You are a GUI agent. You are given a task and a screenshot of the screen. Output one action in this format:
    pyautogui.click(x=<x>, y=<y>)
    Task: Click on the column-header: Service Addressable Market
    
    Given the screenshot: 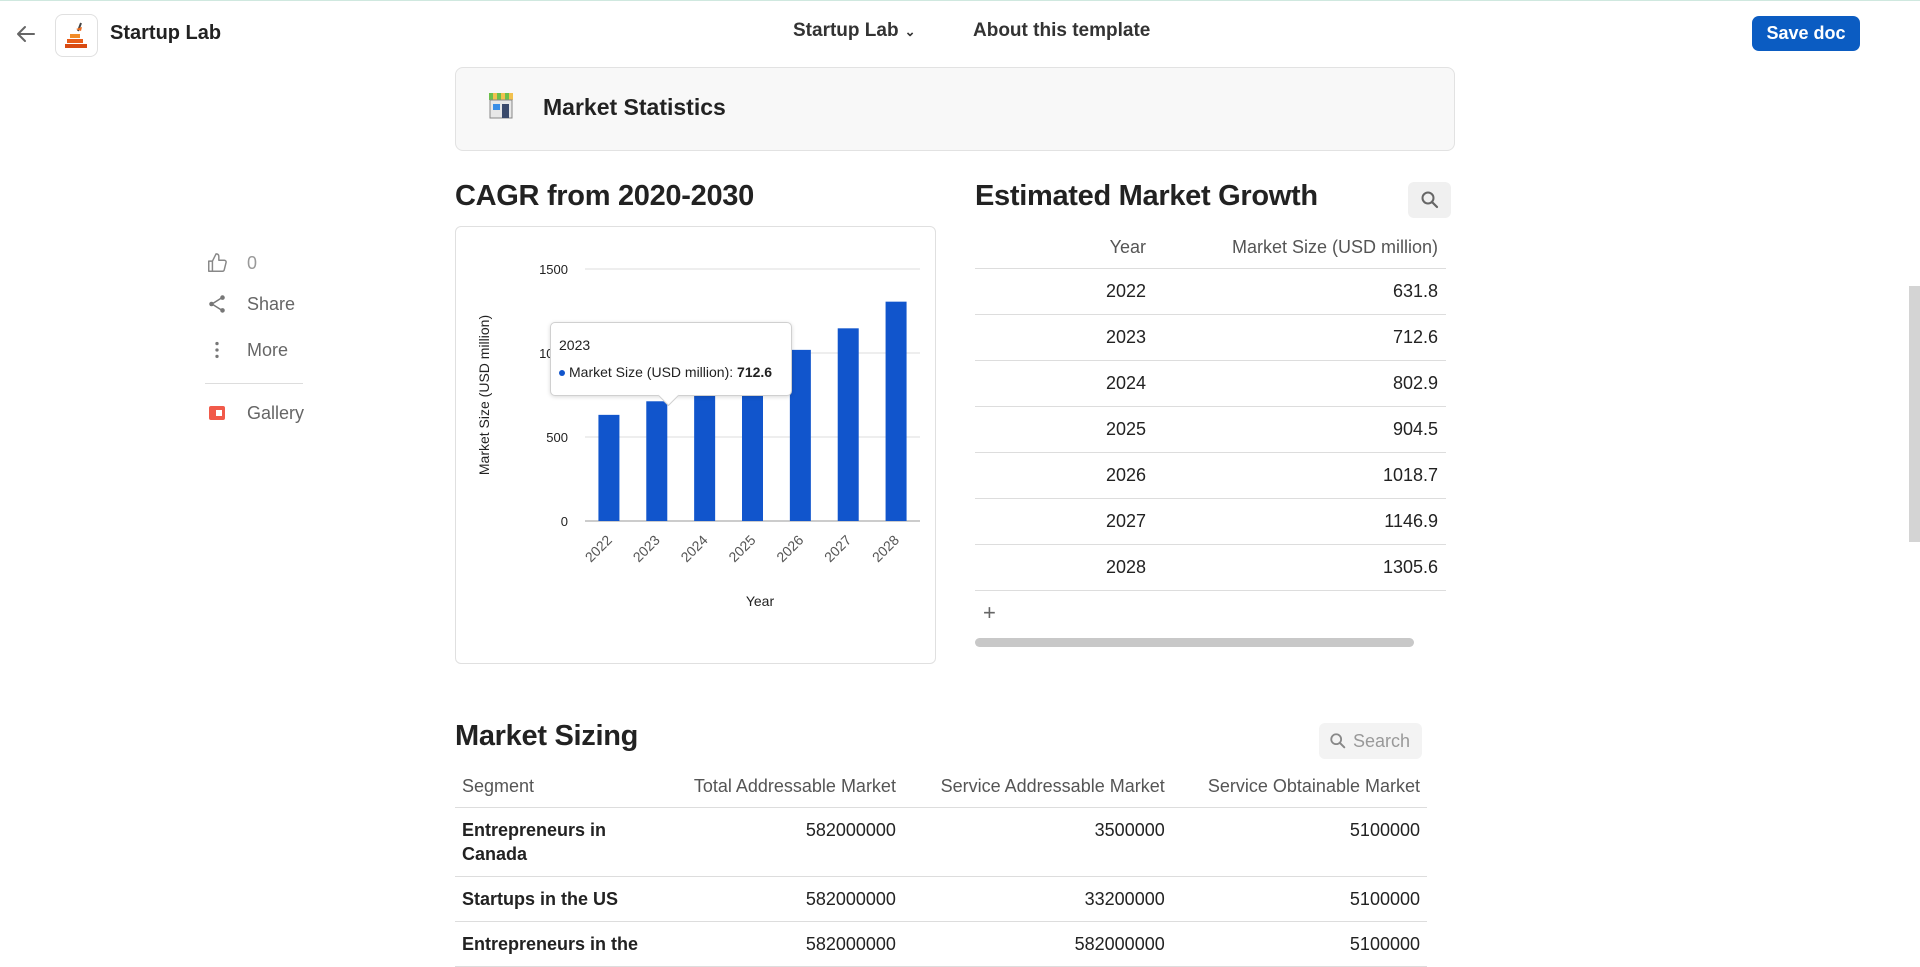 What is the action you would take?
    pyautogui.click(x=1037, y=787)
    